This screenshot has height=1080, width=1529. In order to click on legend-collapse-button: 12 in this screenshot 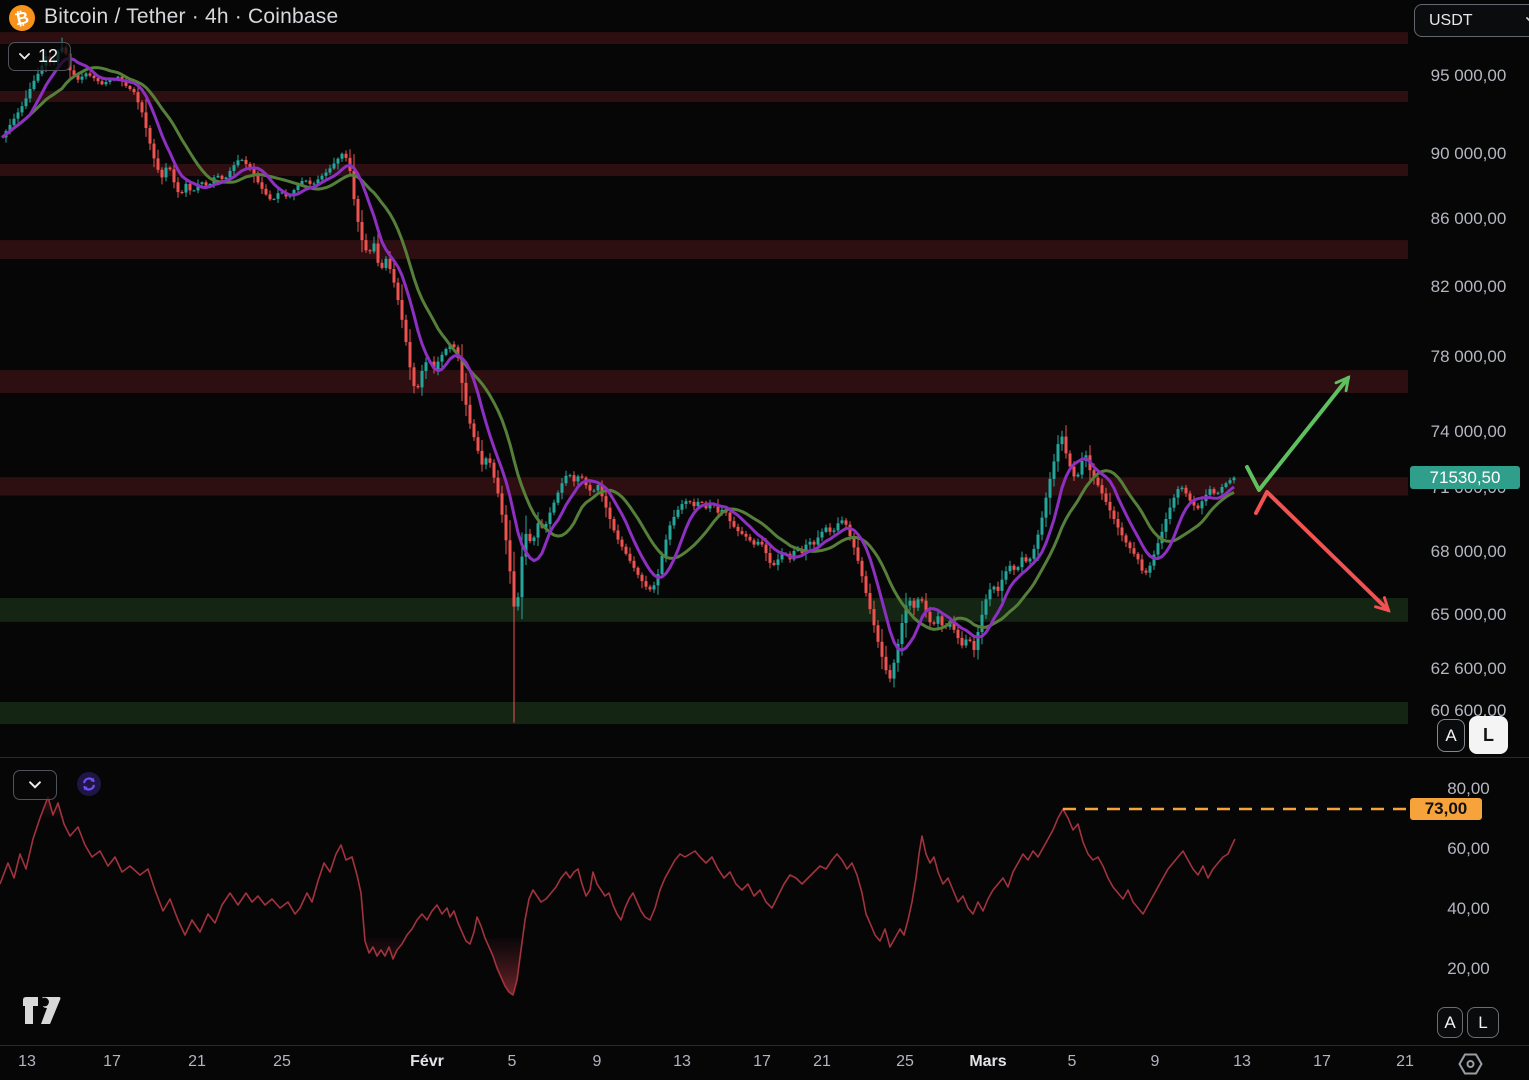, I will do `click(40, 56)`.